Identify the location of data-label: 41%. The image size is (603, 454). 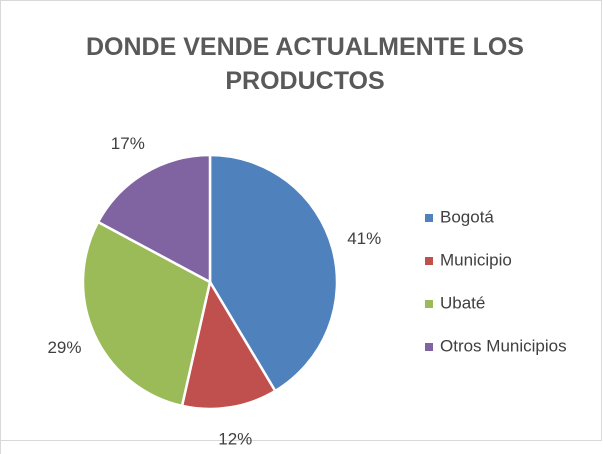
(364, 238).